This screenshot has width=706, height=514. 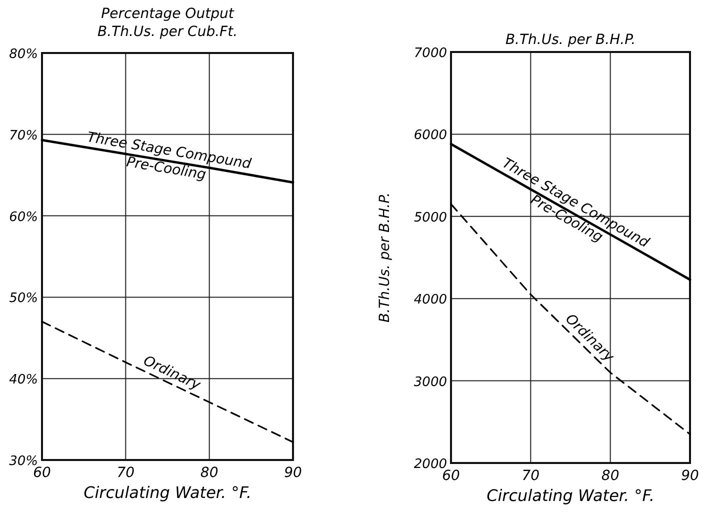 I want to click on y-tick-label: 6000, so click(x=430, y=136).